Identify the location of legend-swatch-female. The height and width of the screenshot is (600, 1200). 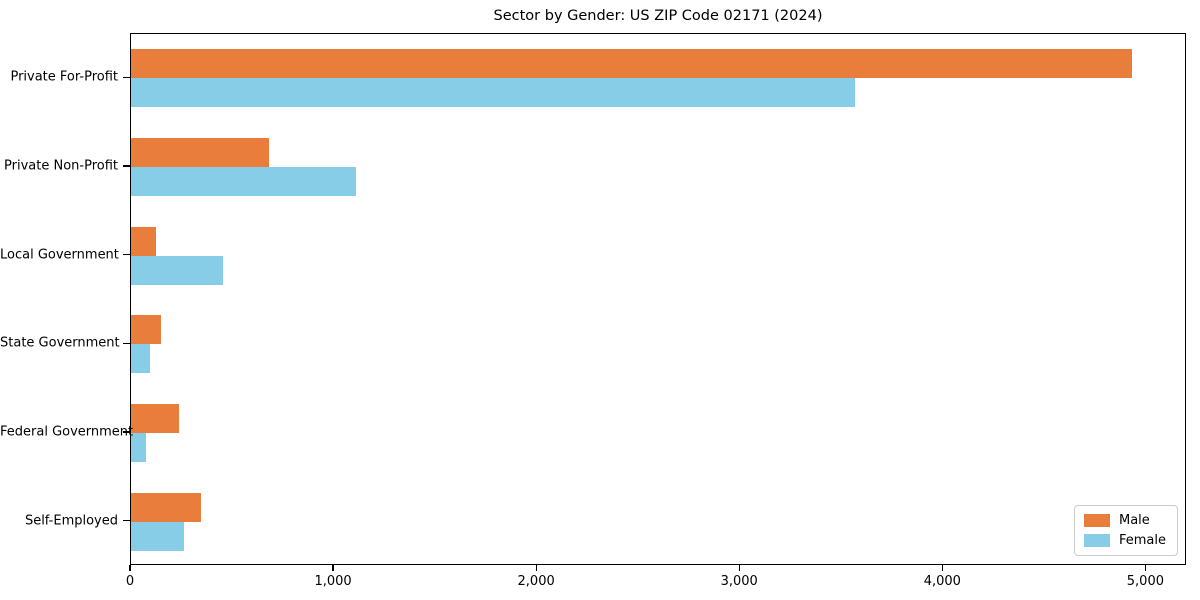
(1096, 540).